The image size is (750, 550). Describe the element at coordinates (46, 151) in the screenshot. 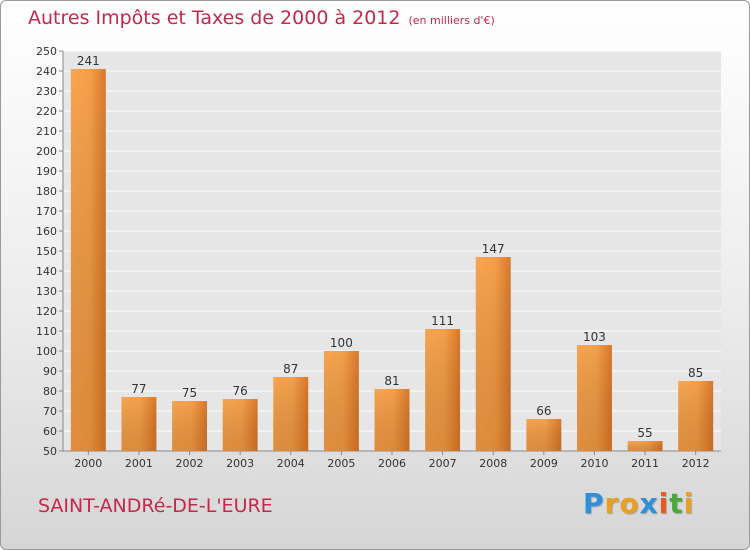

I see `y-tick-label: 200` at that location.